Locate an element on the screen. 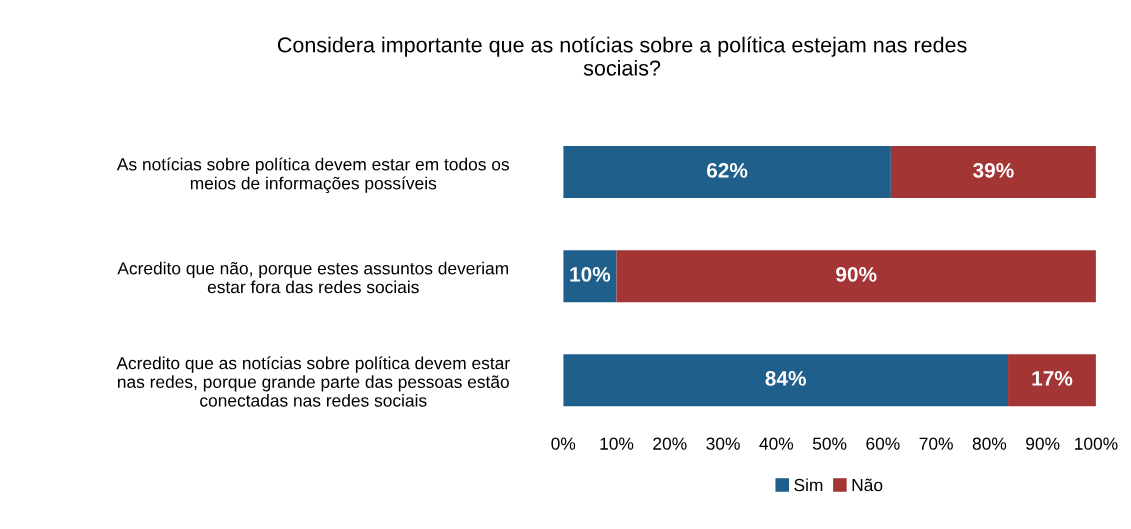 Image resolution: width=1131 pixels, height=529 pixels. data-label: 39% is located at coordinates (993, 170).